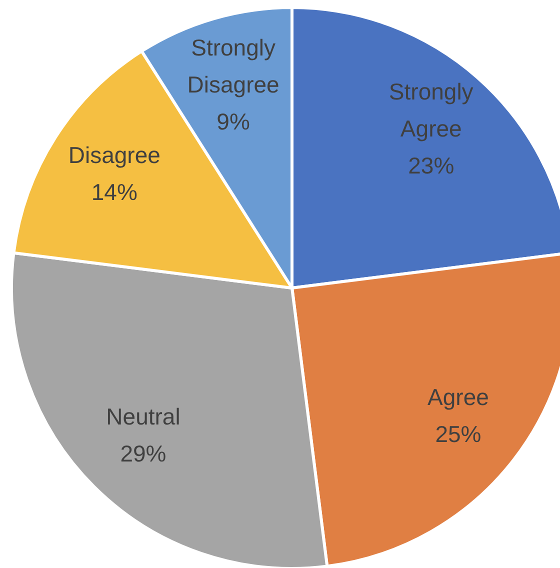 The height and width of the screenshot is (568, 560). Describe the element at coordinates (114, 155) in the screenshot. I see `slice-label: Disagree` at that location.